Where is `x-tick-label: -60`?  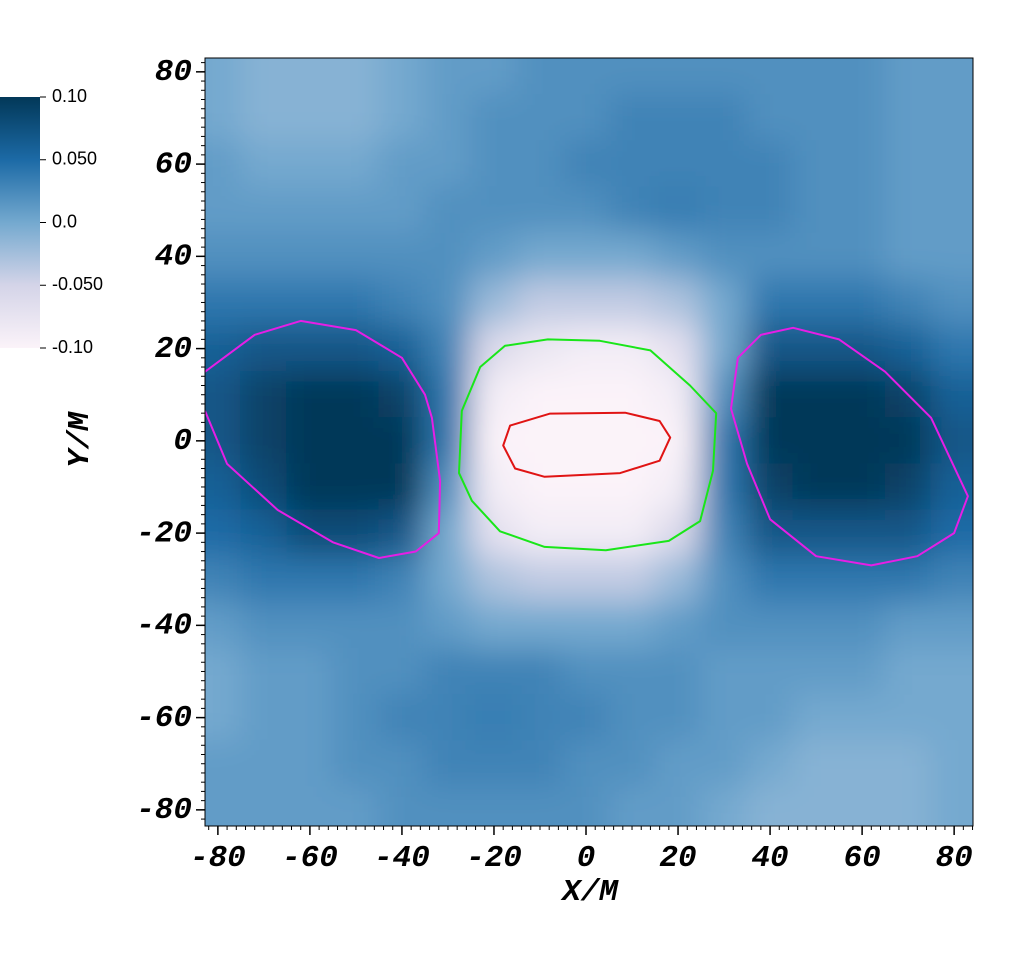 x-tick-label: -60 is located at coordinates (310, 858).